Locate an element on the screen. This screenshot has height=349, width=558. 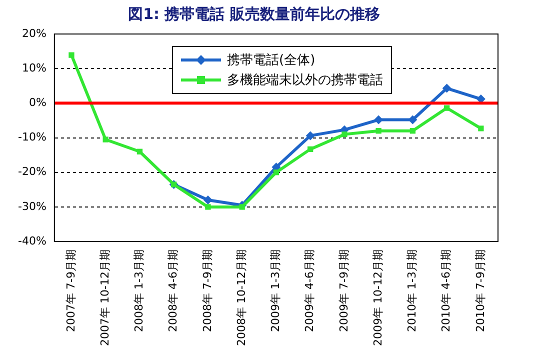
legend-label: 携帯電話(全体) is located at coordinates (271, 60).